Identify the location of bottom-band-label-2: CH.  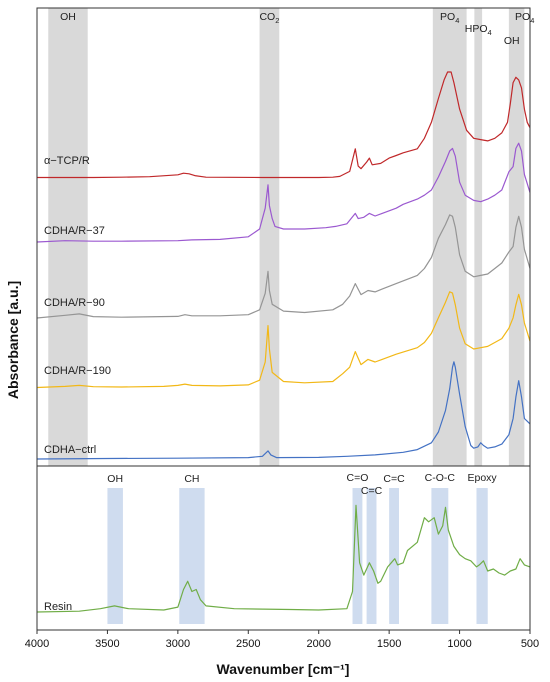
(191, 479).